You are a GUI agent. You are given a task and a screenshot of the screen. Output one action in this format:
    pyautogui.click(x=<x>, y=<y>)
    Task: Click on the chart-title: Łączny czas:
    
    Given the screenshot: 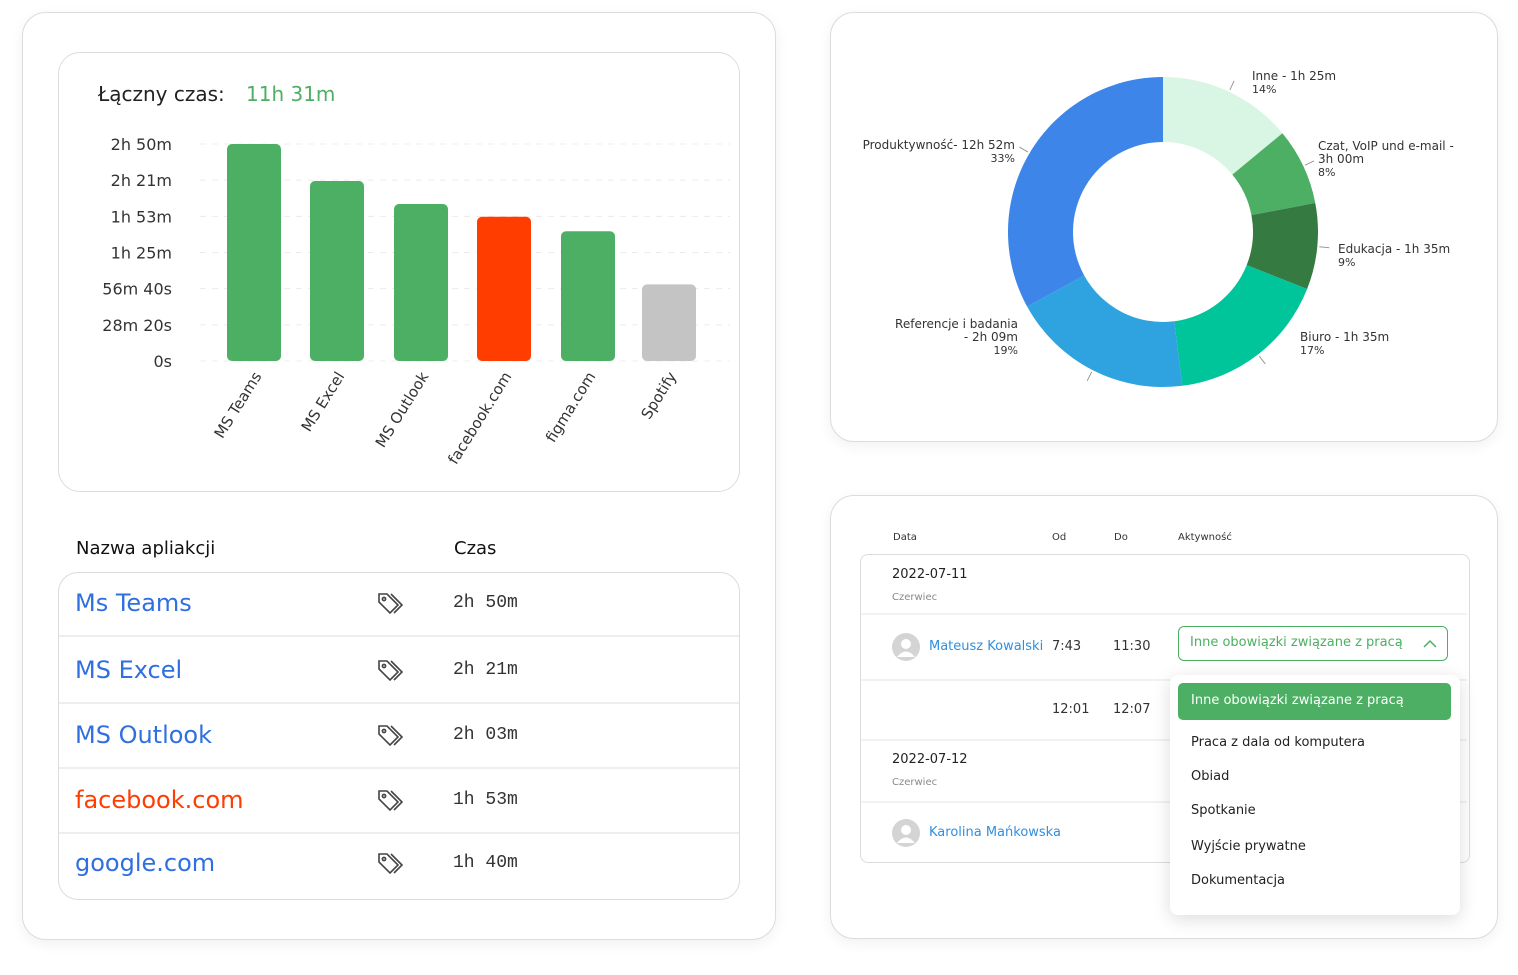 What is the action you would take?
    pyautogui.click(x=161, y=94)
    